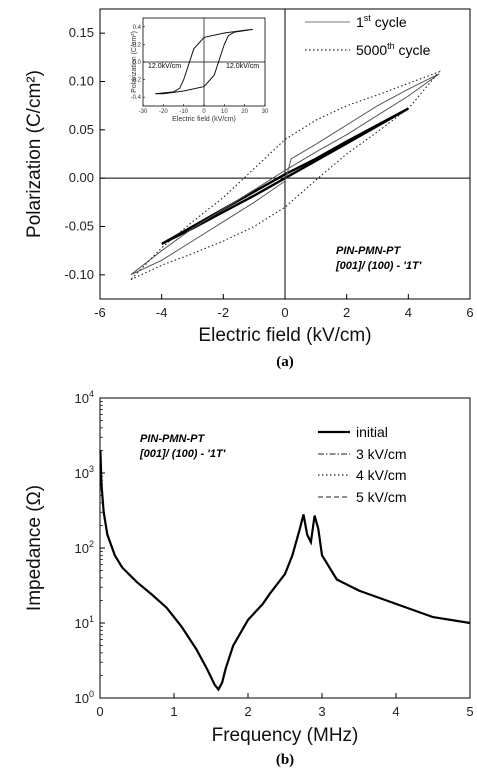  What do you see at coordinates (100, 312) in the screenshot?
I see `panel-a-x-tick-label: -6` at bounding box center [100, 312].